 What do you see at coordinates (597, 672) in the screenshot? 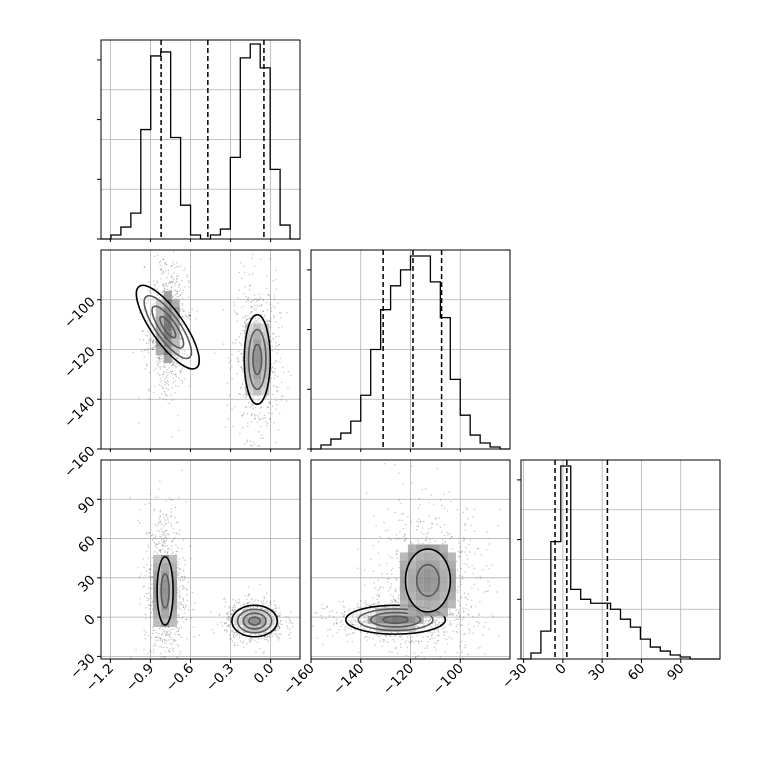
I see `x-tick-label-p3: 30` at bounding box center [597, 672].